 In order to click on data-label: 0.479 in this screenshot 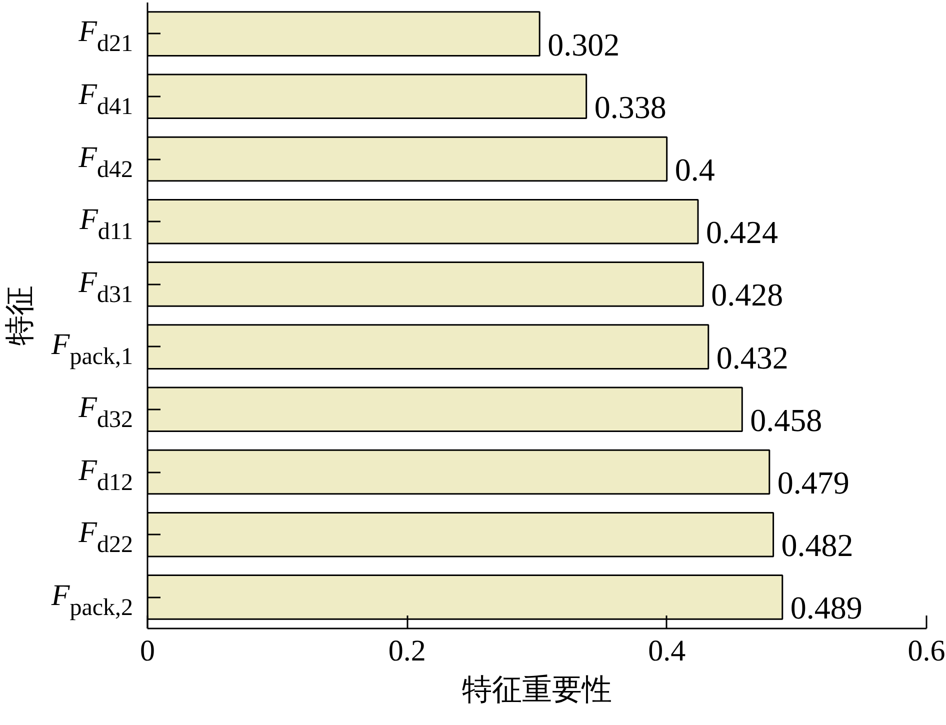, I will do `click(813, 482)`.